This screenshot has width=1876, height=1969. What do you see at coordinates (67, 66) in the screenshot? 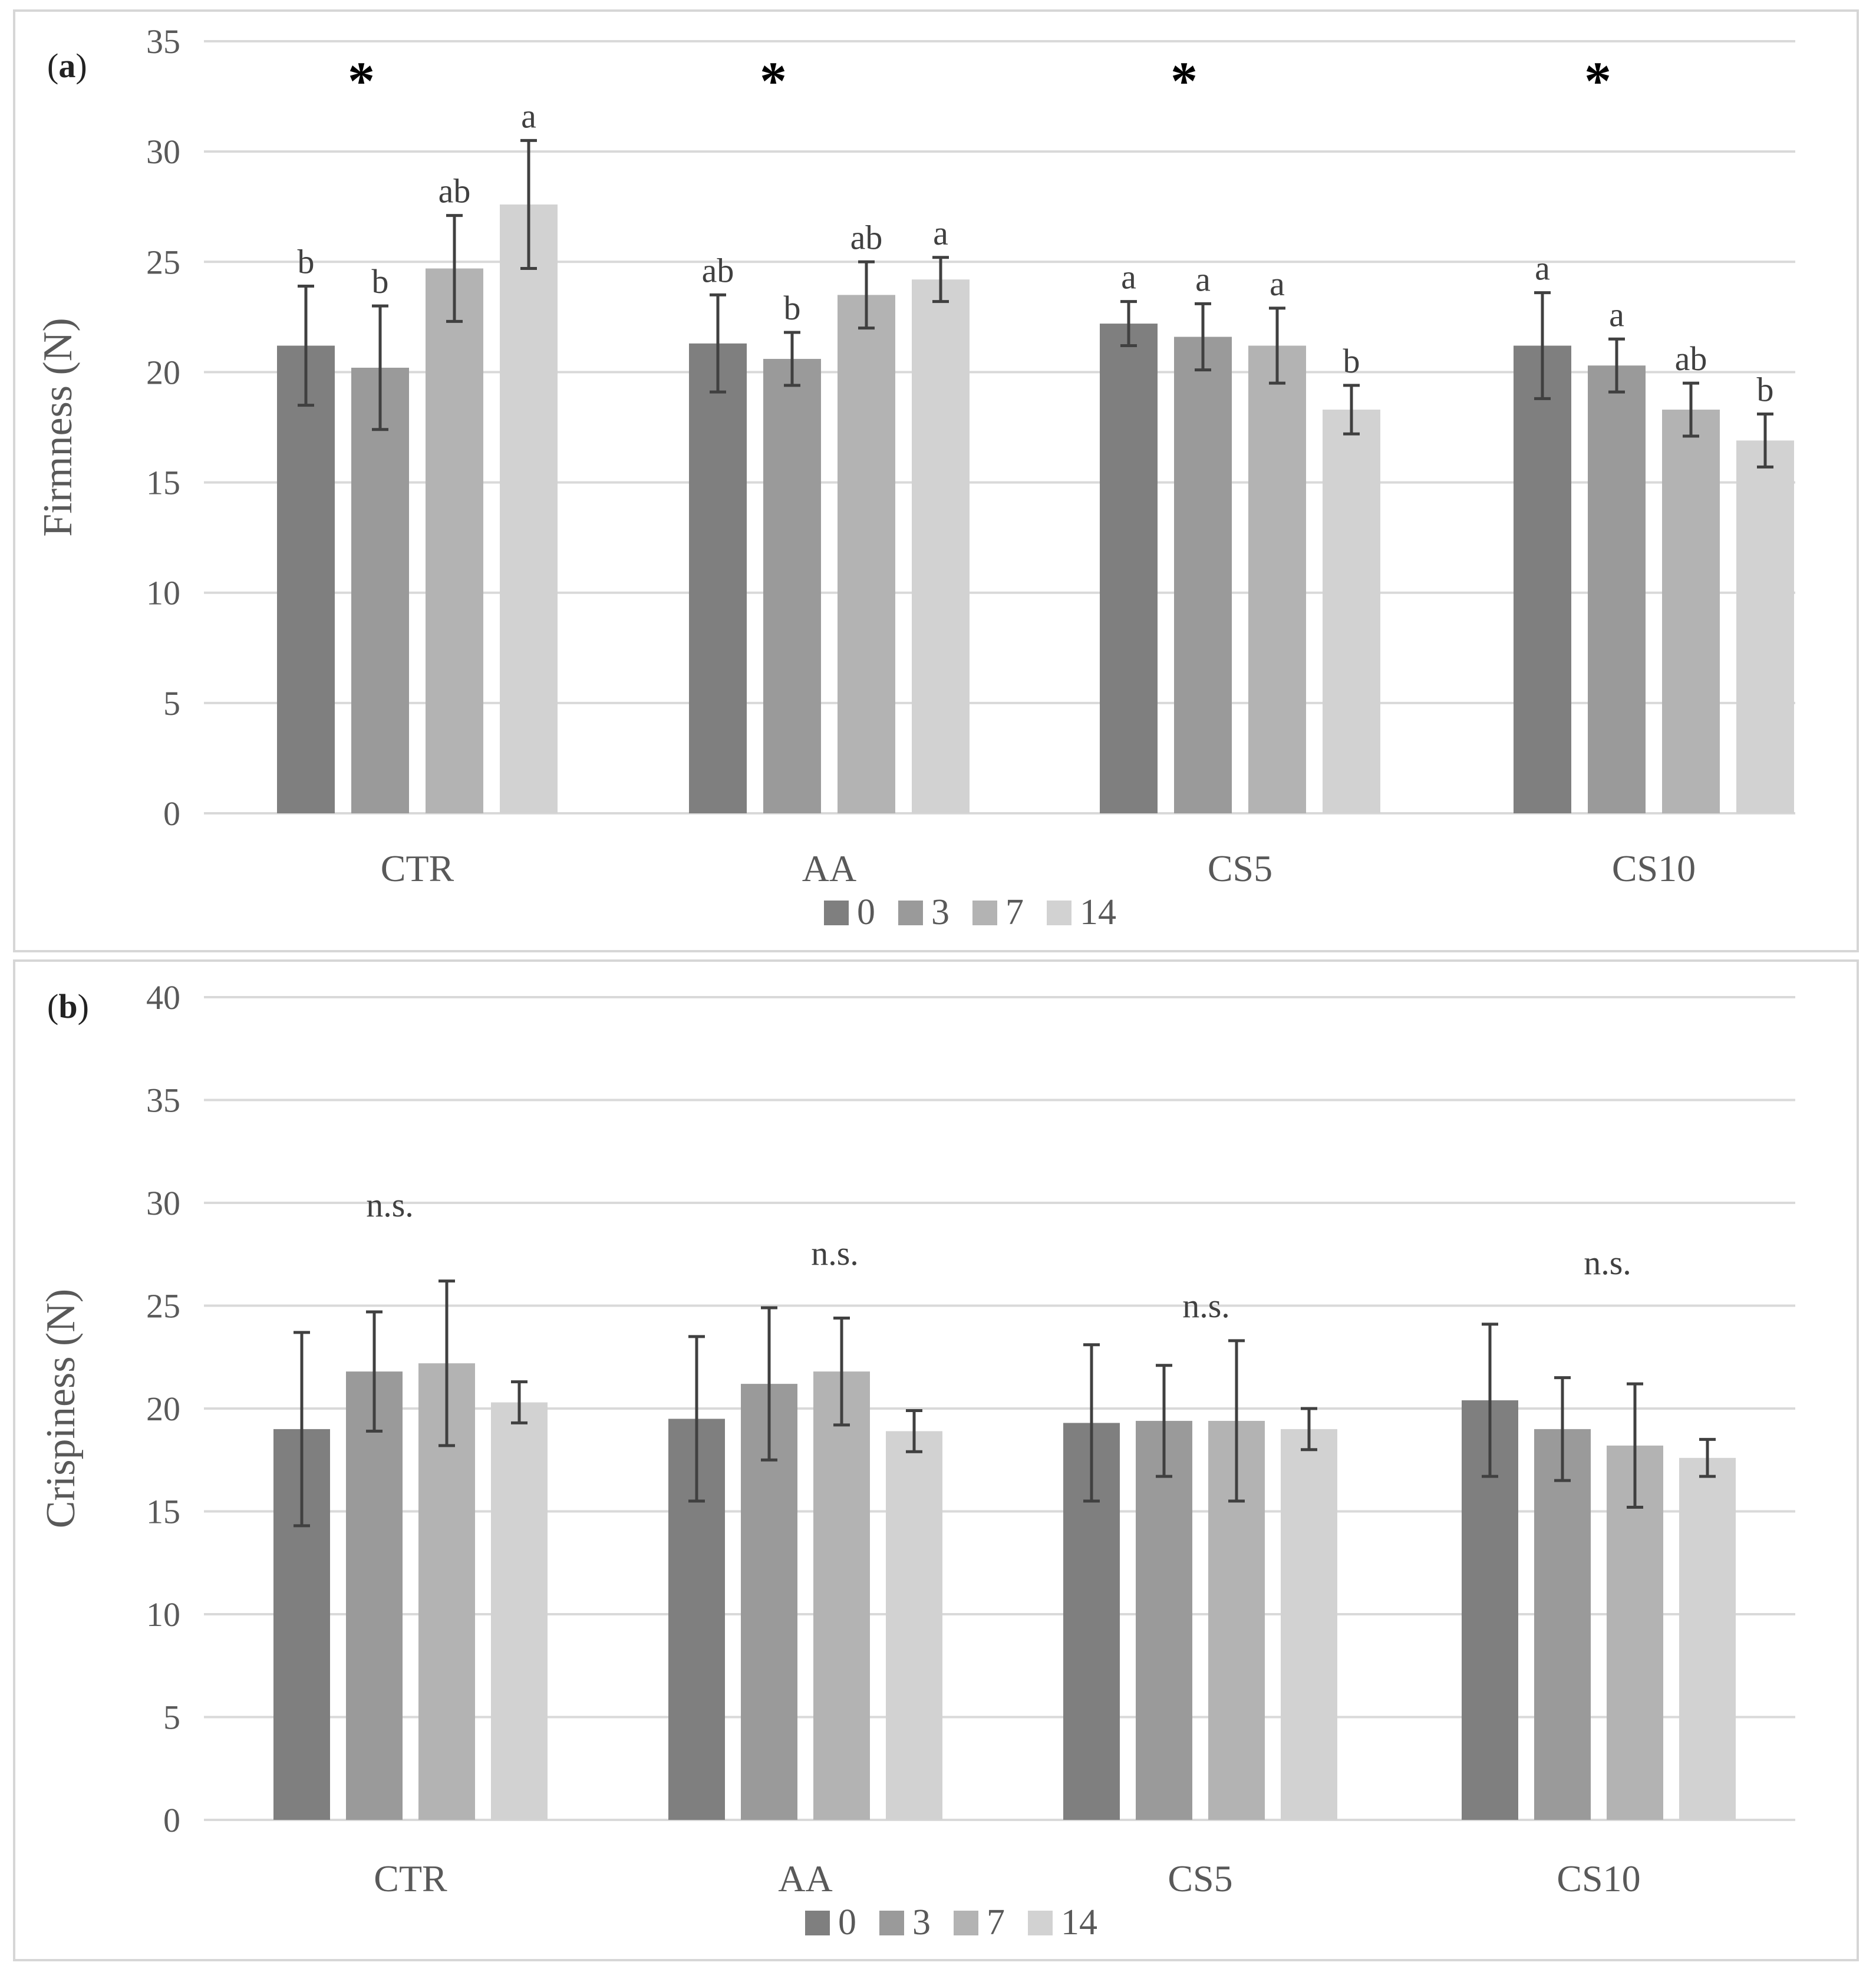
I see `panel-label-a: (a)` at bounding box center [67, 66].